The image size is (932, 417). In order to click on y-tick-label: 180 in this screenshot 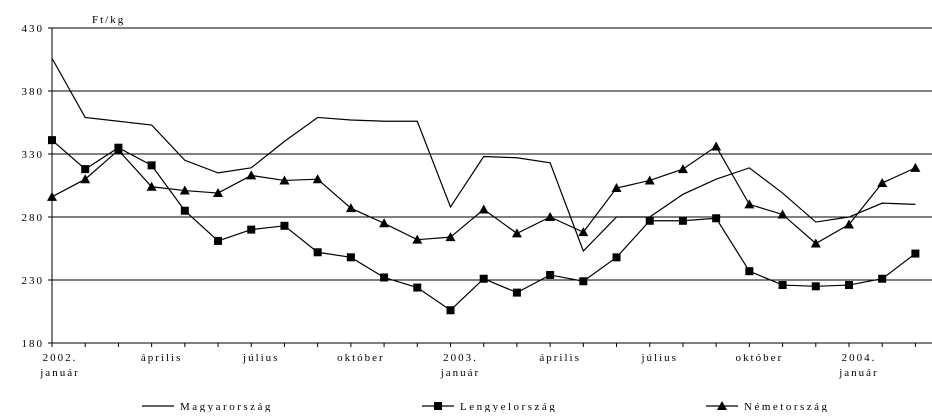, I will do `click(33, 344)`.